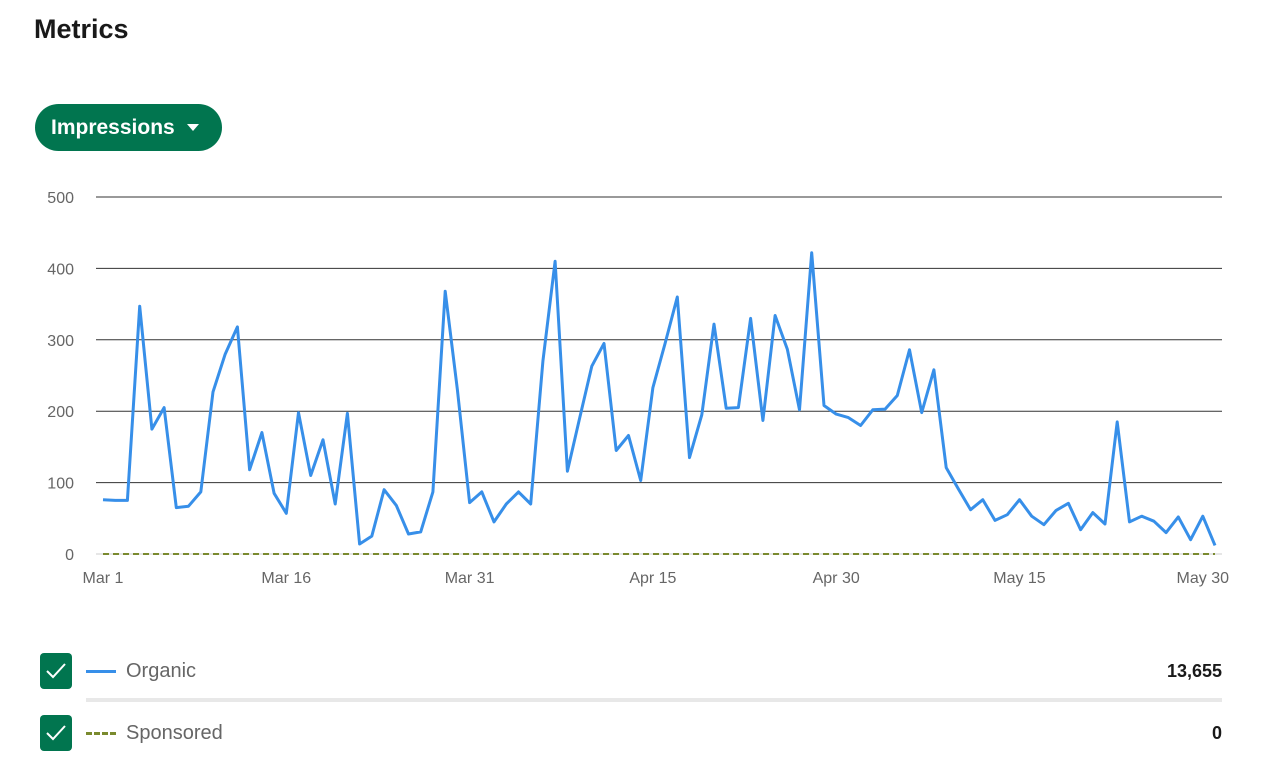 The image size is (1280, 769). Describe the element at coordinates (60, 269) in the screenshot. I see `y-tick-label: 400` at that location.